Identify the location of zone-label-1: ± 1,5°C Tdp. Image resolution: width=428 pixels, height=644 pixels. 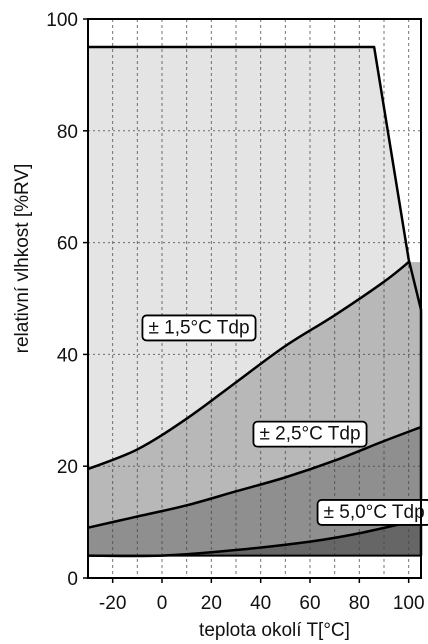
(199, 328).